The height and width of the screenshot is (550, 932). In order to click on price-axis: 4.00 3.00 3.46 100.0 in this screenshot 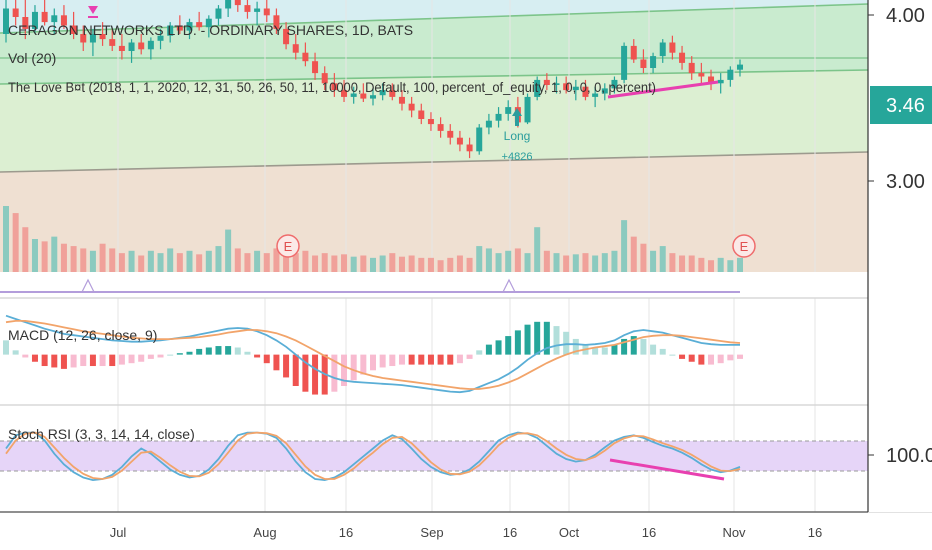, I will do `click(899, 256)`.